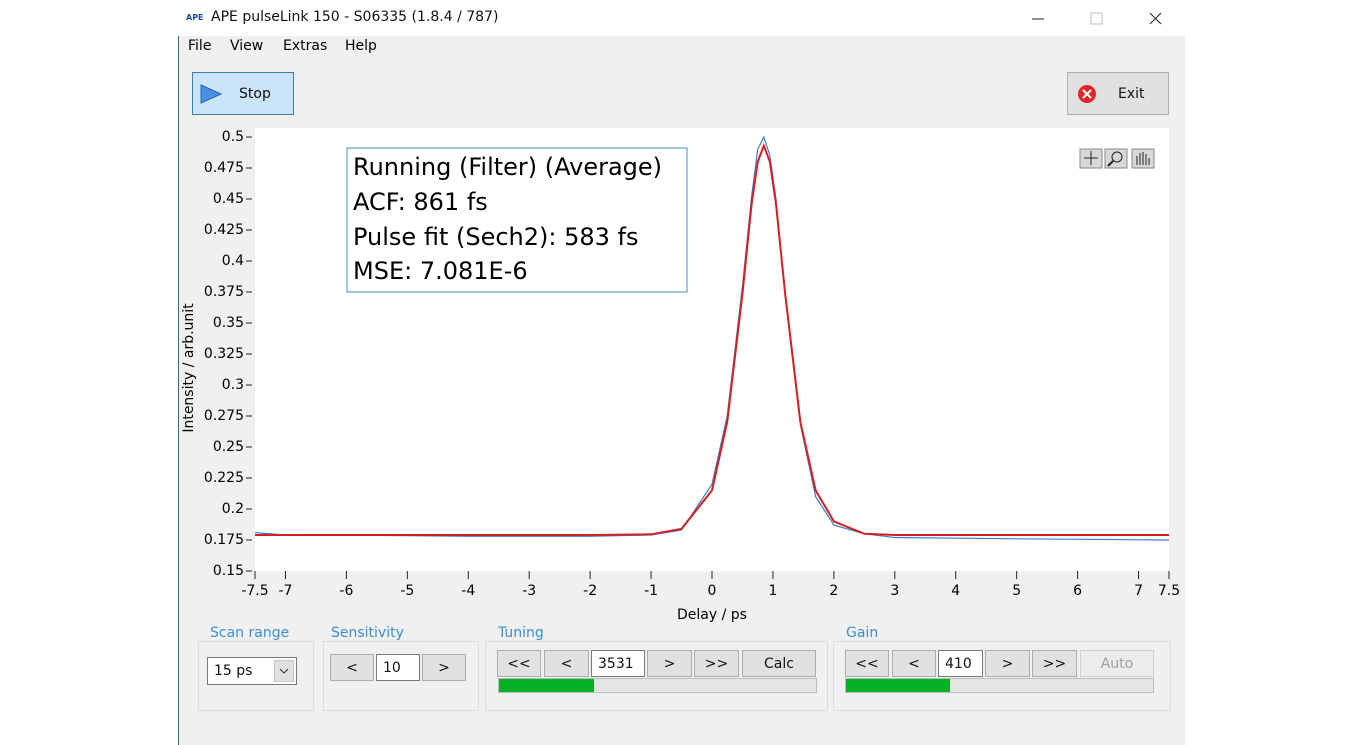  I want to click on x-tick-label: 6, so click(1077, 591).